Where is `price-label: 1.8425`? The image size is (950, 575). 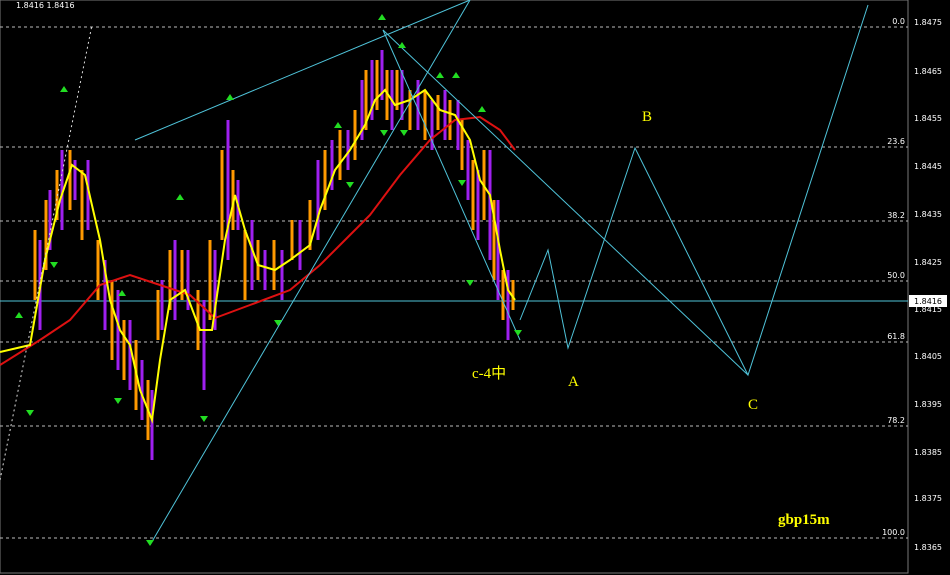 price-label: 1.8425 is located at coordinates (928, 262).